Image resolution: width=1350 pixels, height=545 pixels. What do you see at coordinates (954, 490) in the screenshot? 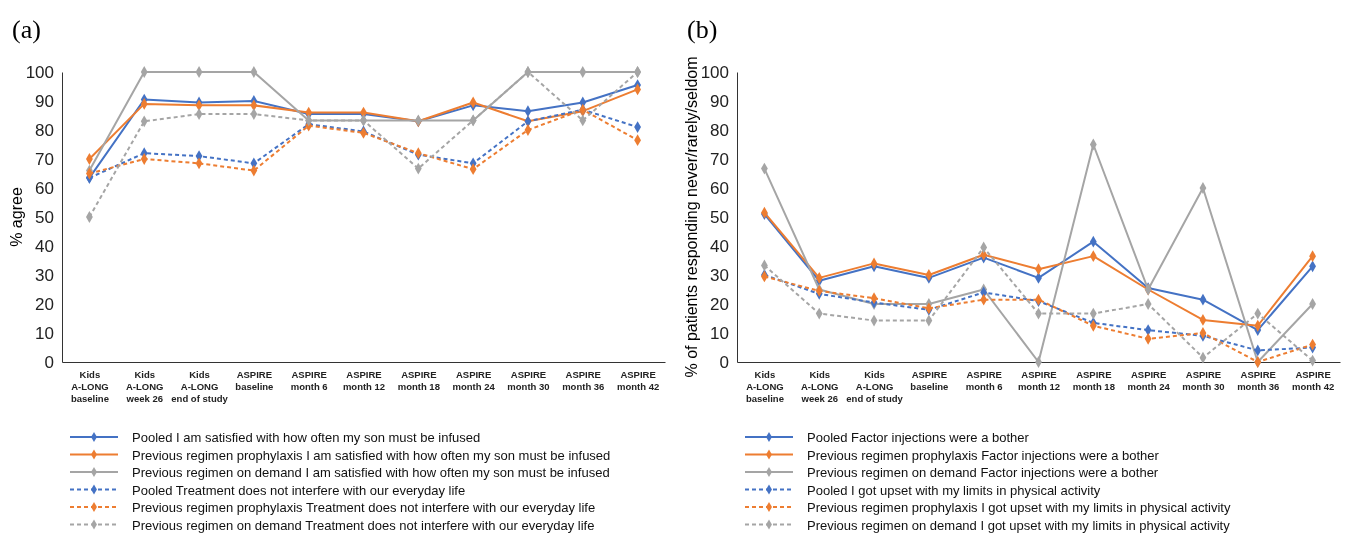
I see `legend-label: Pooled I got upset with my limits in physical activity` at bounding box center [954, 490].